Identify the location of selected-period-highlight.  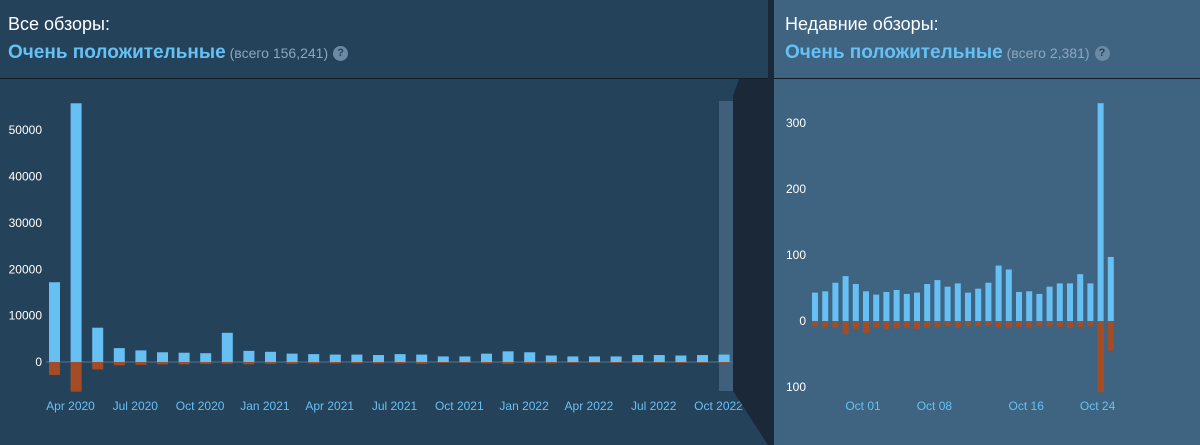
(726, 246).